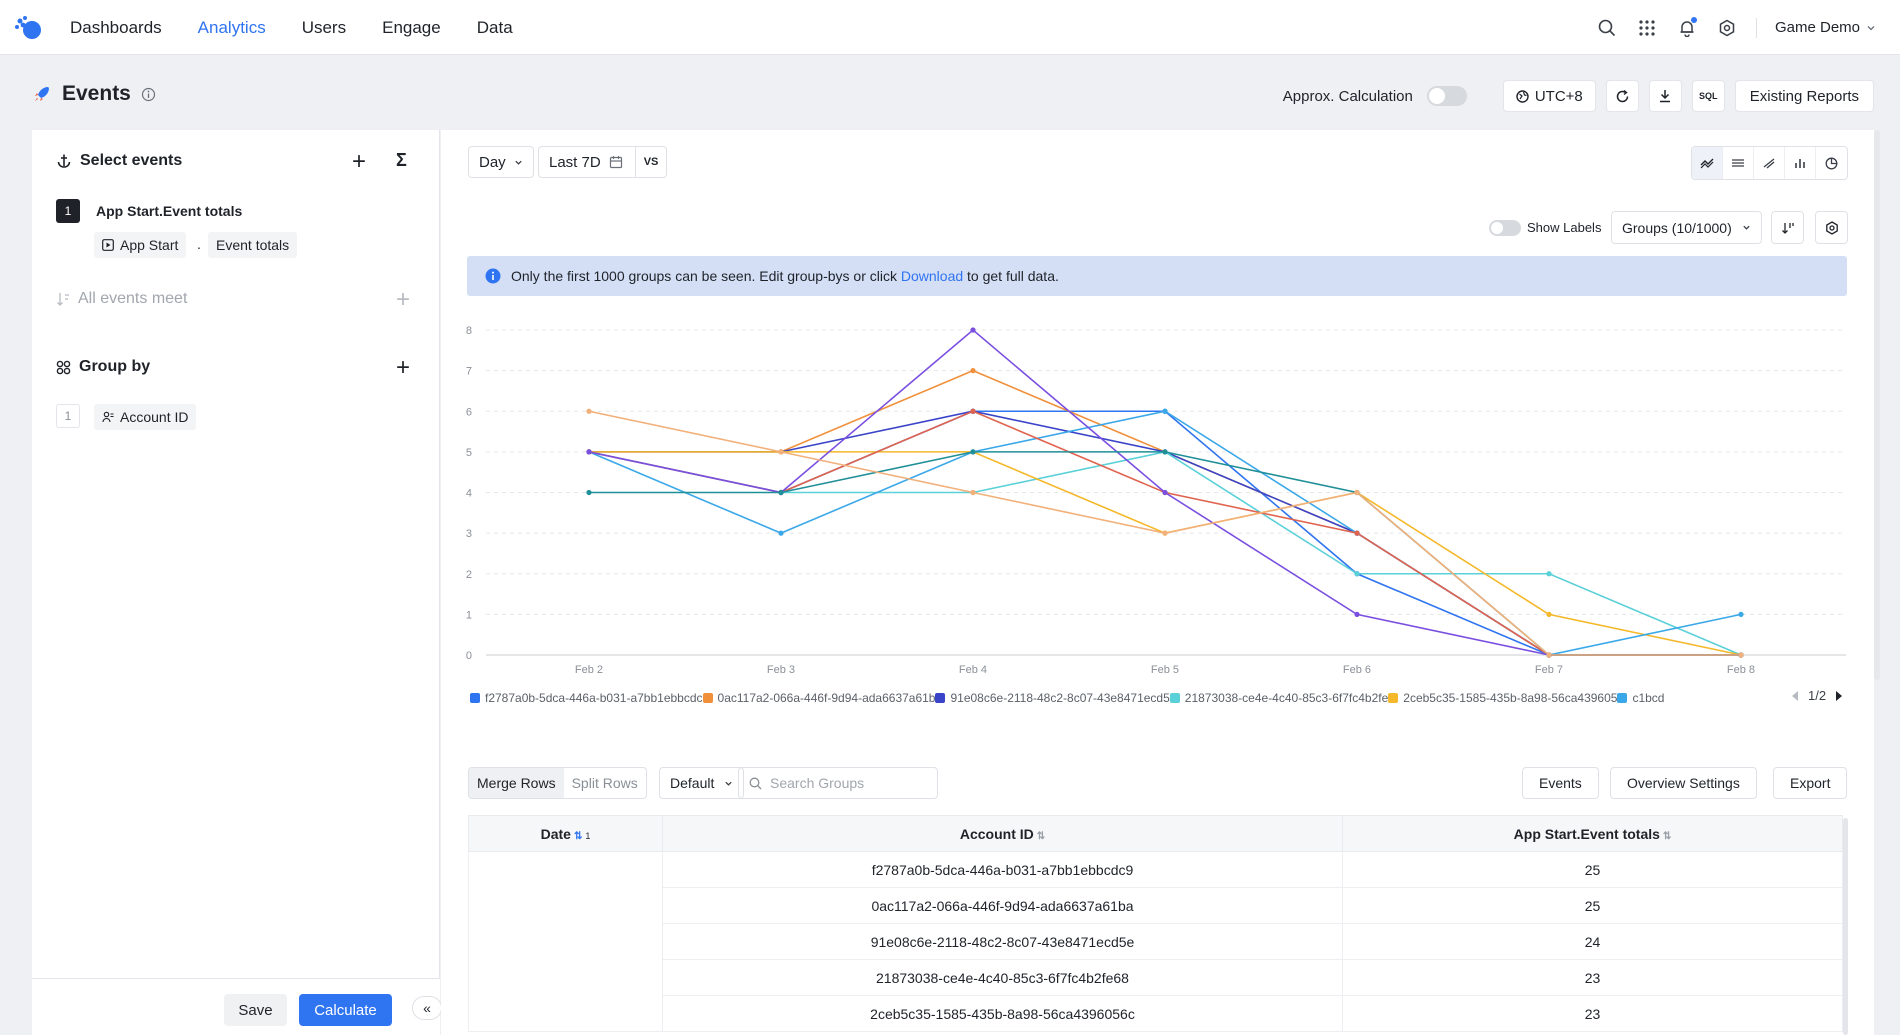  Describe the element at coordinates (1446, 96) in the screenshot. I see `approx-calculation-toggle` at that location.